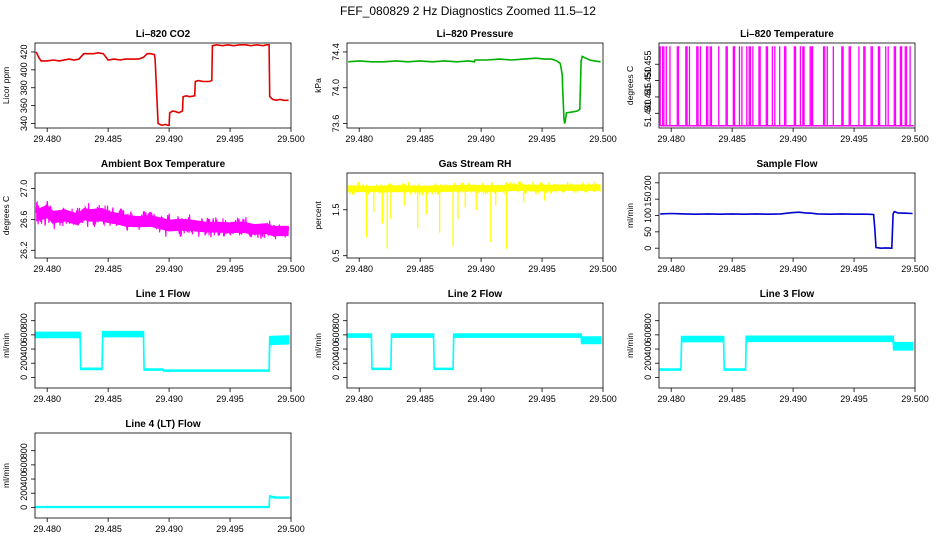 This screenshot has width=936, height=540. I want to click on y-tick-label: 340, so click(24, 123).